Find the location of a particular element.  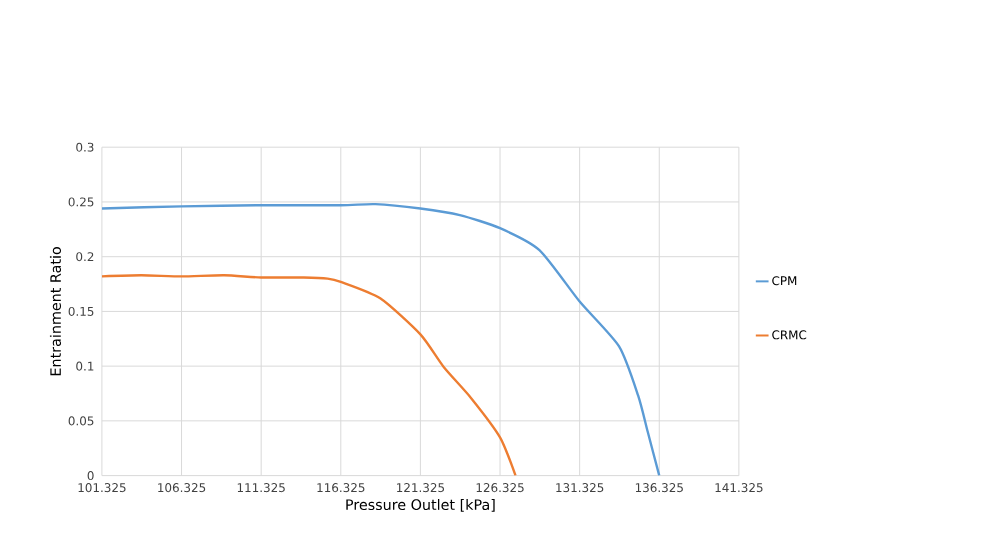

x-tick-label: 101.325 is located at coordinates (102, 488).